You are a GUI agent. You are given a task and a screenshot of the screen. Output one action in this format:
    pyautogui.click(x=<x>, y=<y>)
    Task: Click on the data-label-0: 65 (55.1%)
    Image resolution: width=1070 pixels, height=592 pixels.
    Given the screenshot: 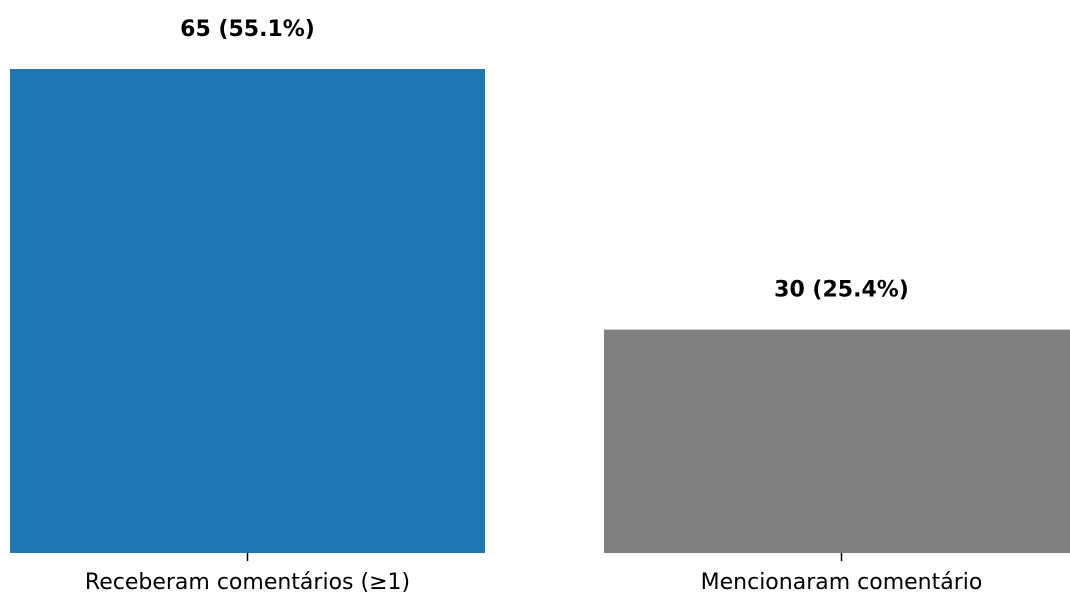 What is the action you would take?
    pyautogui.click(x=247, y=29)
    